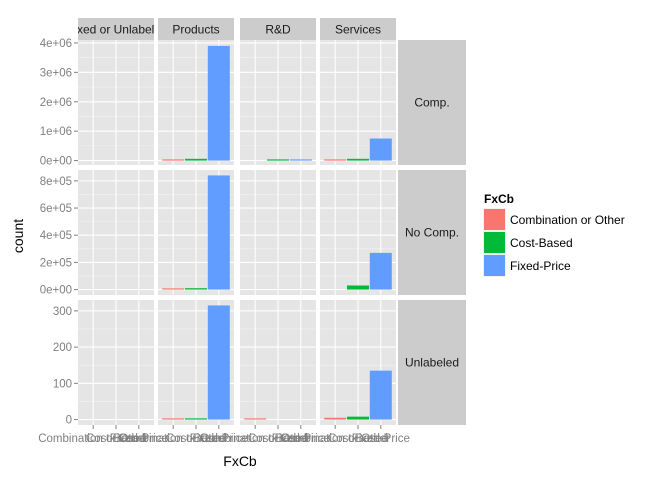  What do you see at coordinates (499, 199) in the screenshot?
I see `legend-title: FxCb` at bounding box center [499, 199].